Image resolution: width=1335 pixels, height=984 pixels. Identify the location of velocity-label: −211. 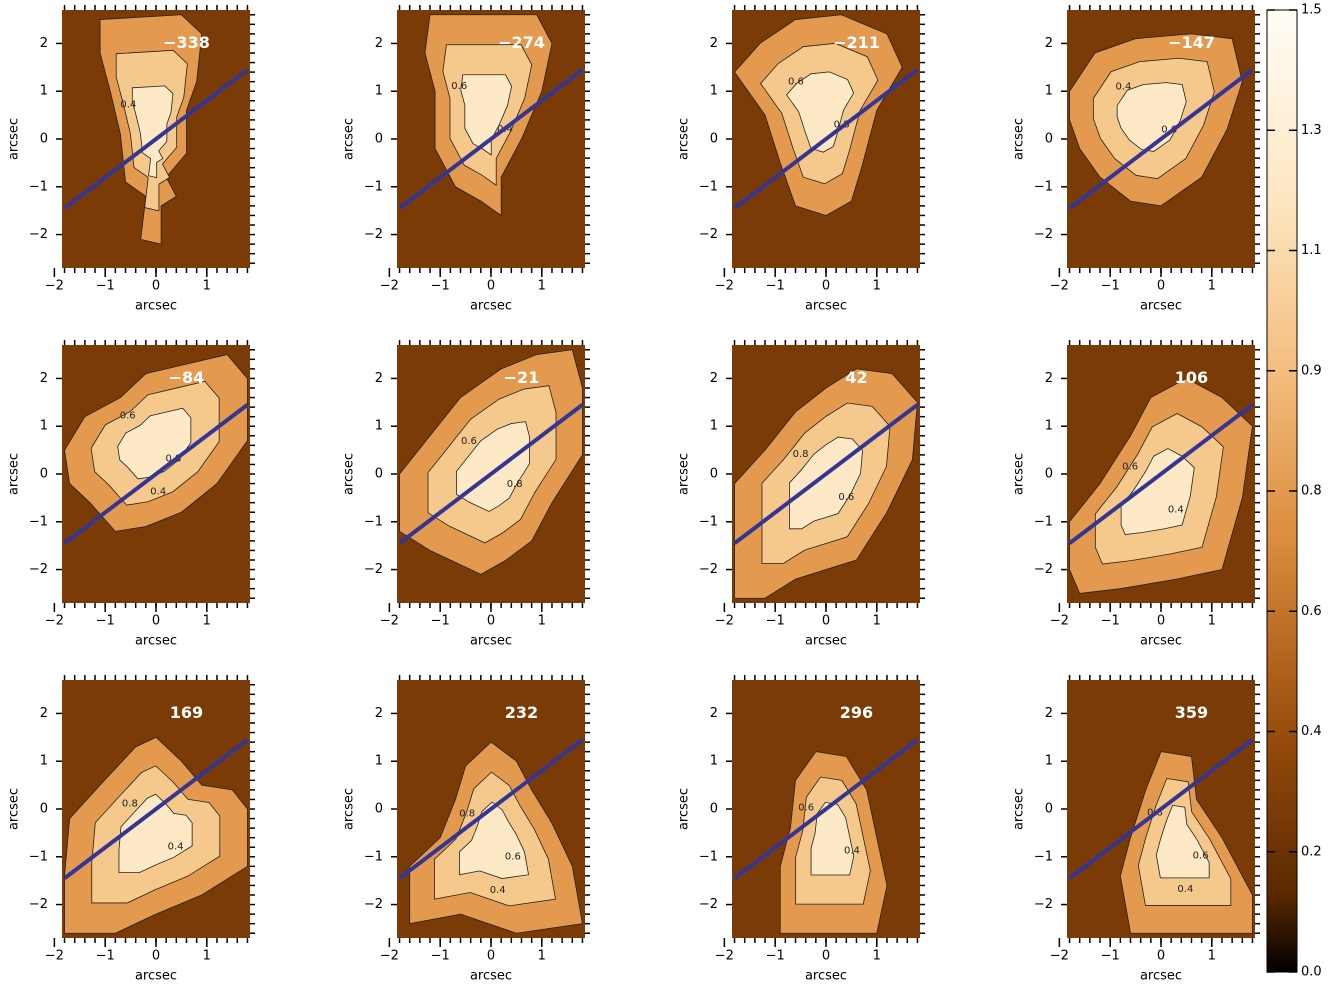
(856, 42).